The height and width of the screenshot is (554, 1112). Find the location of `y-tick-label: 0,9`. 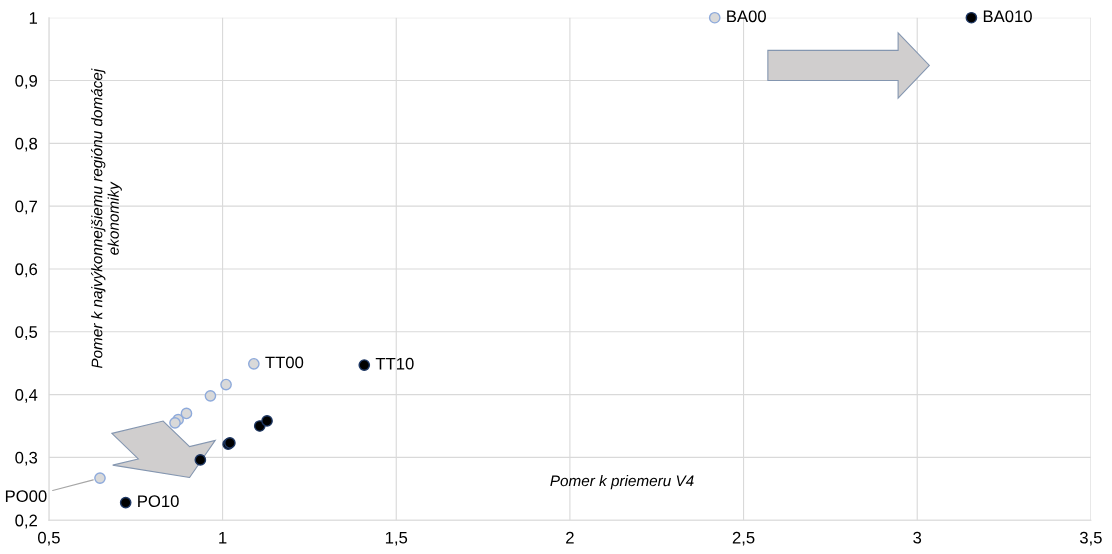

y-tick-label: 0,9 is located at coordinates (26, 81).